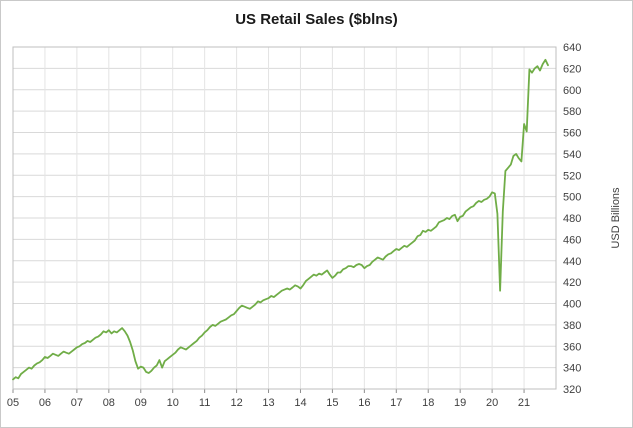  Describe the element at coordinates (492, 403) in the screenshot. I see `x-tick-label: 20` at that location.